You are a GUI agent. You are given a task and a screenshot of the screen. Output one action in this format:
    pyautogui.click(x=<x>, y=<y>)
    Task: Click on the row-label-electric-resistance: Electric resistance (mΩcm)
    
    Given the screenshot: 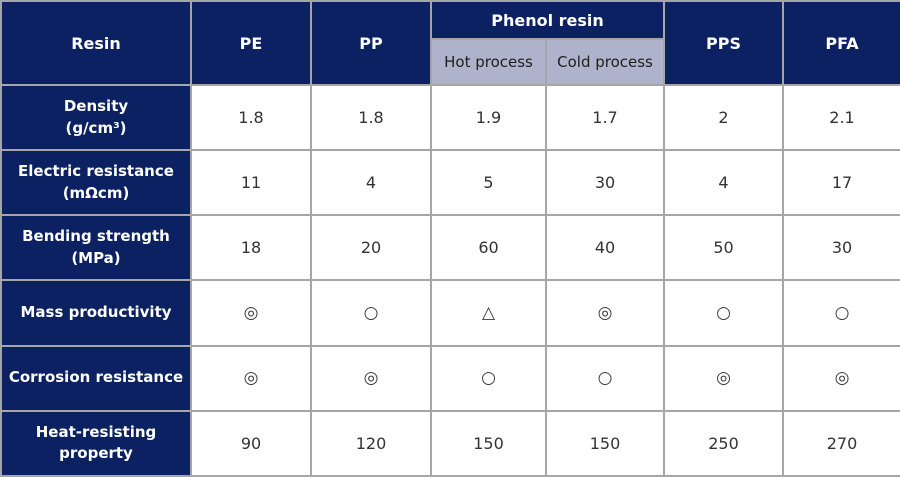 What is the action you would take?
    pyautogui.click(x=96, y=183)
    